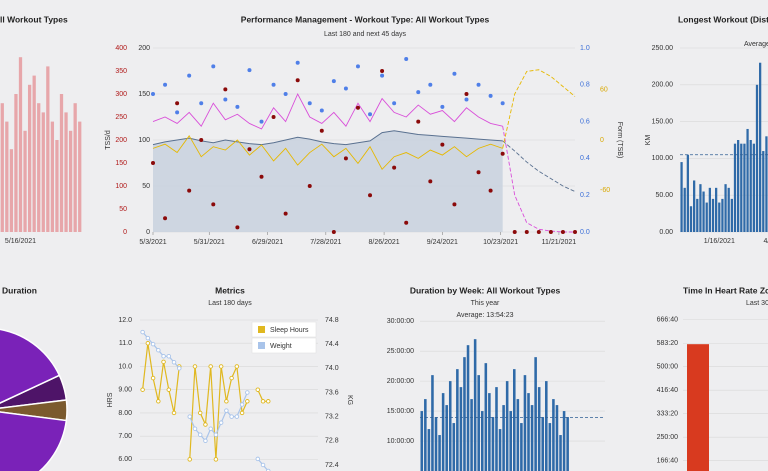 Image resolution: width=768 pixels, height=471 pixels. What do you see at coordinates (668, 390) in the screenshot?
I see `y-tick-label: 416:40` at bounding box center [668, 390].